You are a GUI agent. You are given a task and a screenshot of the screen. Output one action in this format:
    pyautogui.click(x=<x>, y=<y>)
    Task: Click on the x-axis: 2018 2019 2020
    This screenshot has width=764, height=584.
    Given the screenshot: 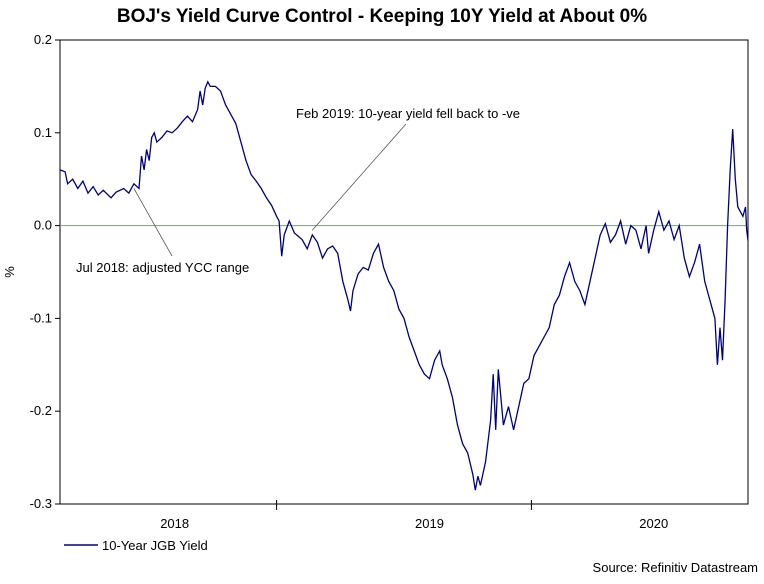 What is the action you would take?
    pyautogui.click(x=414, y=515)
    